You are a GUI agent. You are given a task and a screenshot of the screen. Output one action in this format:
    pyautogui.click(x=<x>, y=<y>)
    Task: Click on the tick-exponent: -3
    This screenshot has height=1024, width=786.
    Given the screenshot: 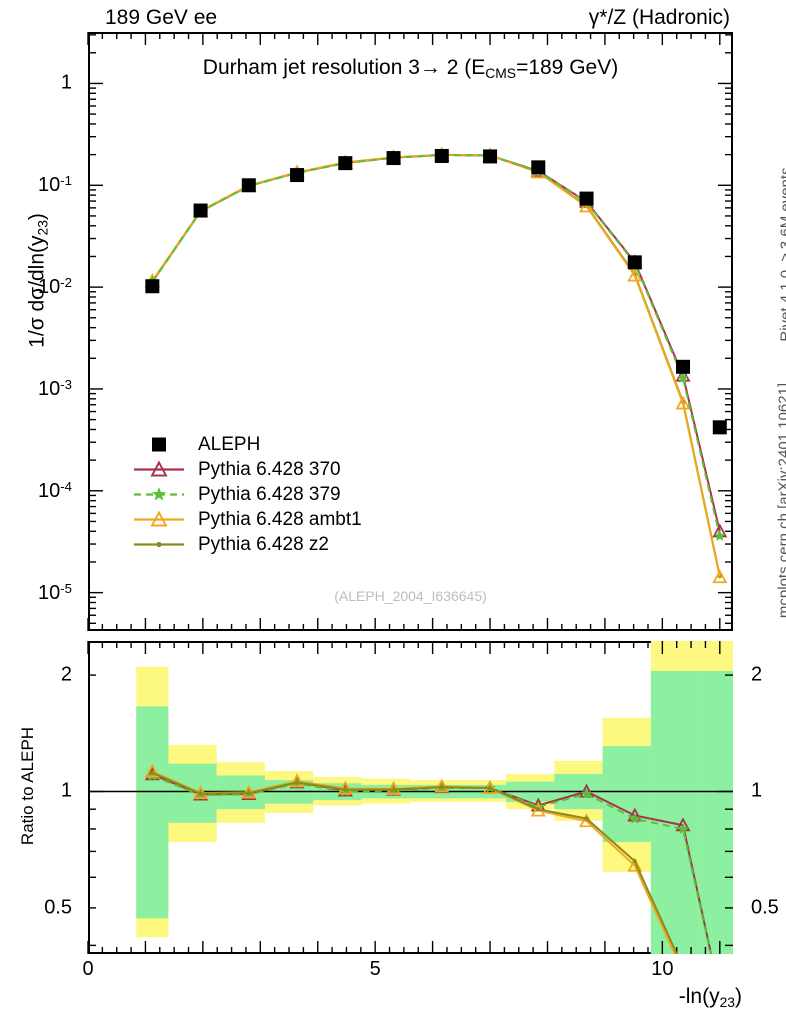 What is the action you would take?
    pyautogui.click(x=66, y=384)
    